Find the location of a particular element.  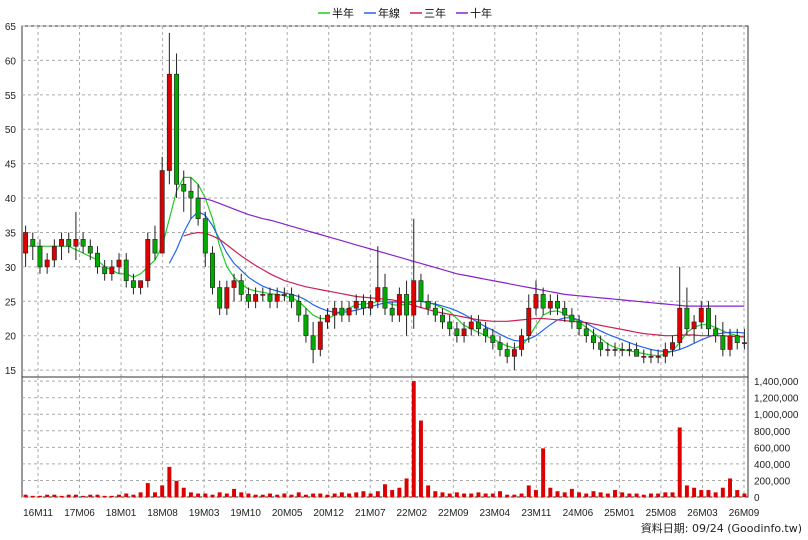

x-tick-label: 22M02 is located at coordinates (411, 513).